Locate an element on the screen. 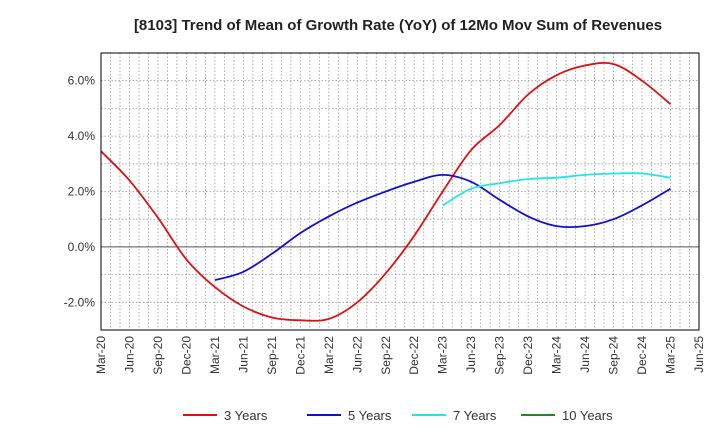  y-tick-label: 0.0% is located at coordinates (82, 247).